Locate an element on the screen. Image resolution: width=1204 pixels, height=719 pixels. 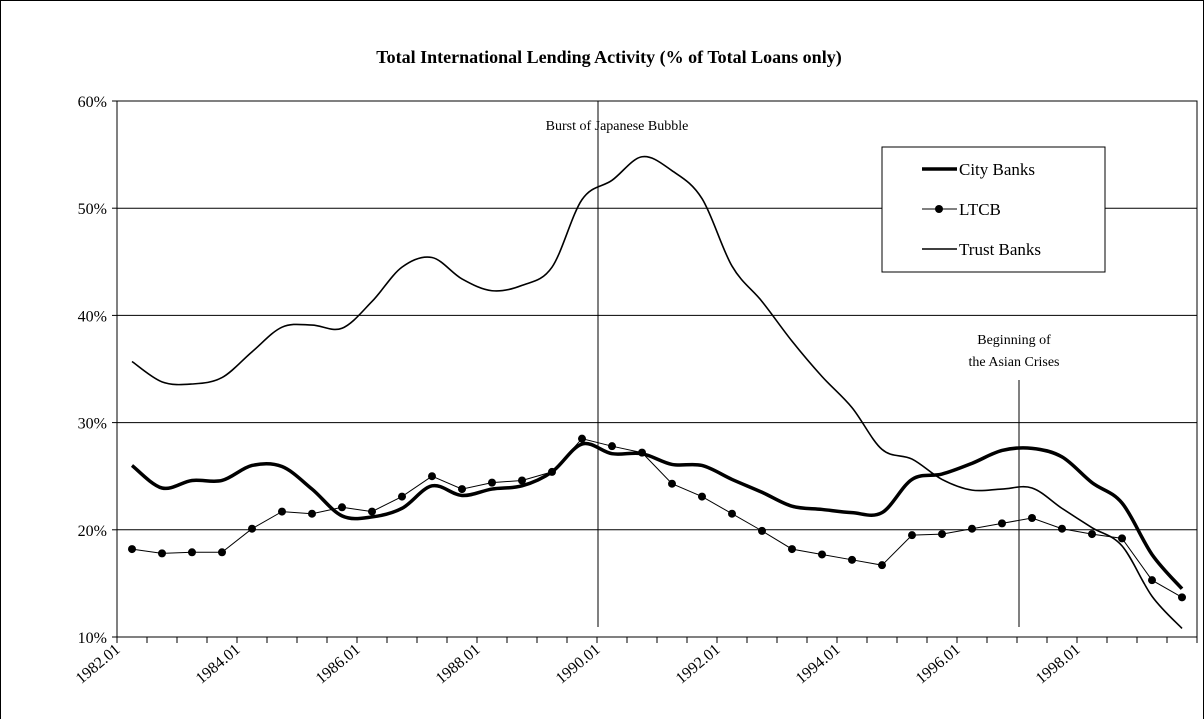
x-tick-label: 1984.01 is located at coordinates (218, 664).